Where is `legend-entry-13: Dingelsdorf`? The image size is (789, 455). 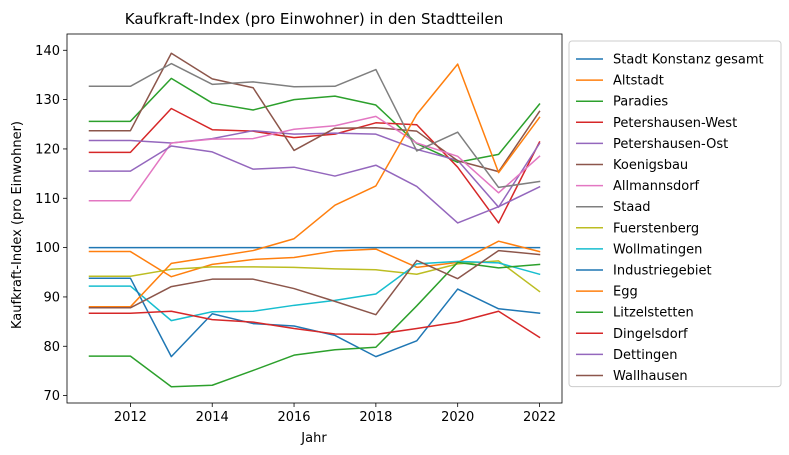
legend-entry-13: Dingelsdorf is located at coordinates (650, 334).